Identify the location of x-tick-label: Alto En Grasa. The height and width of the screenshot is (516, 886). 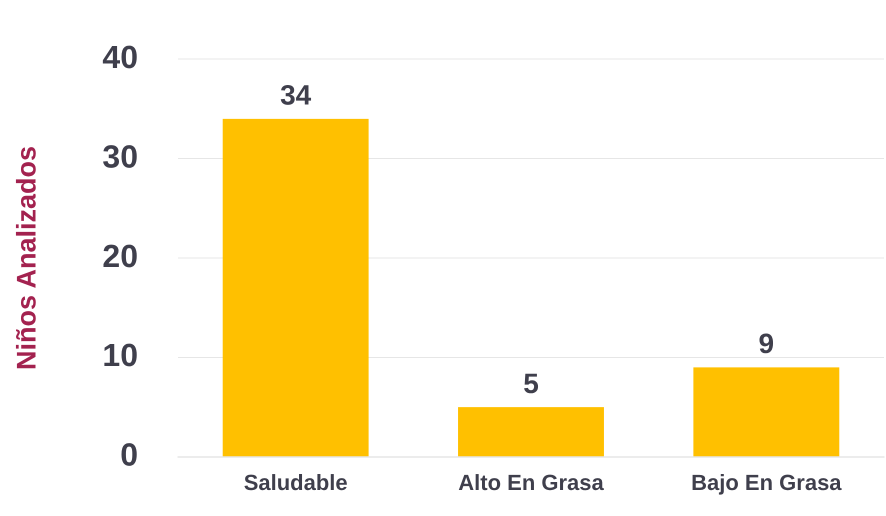
(531, 483).